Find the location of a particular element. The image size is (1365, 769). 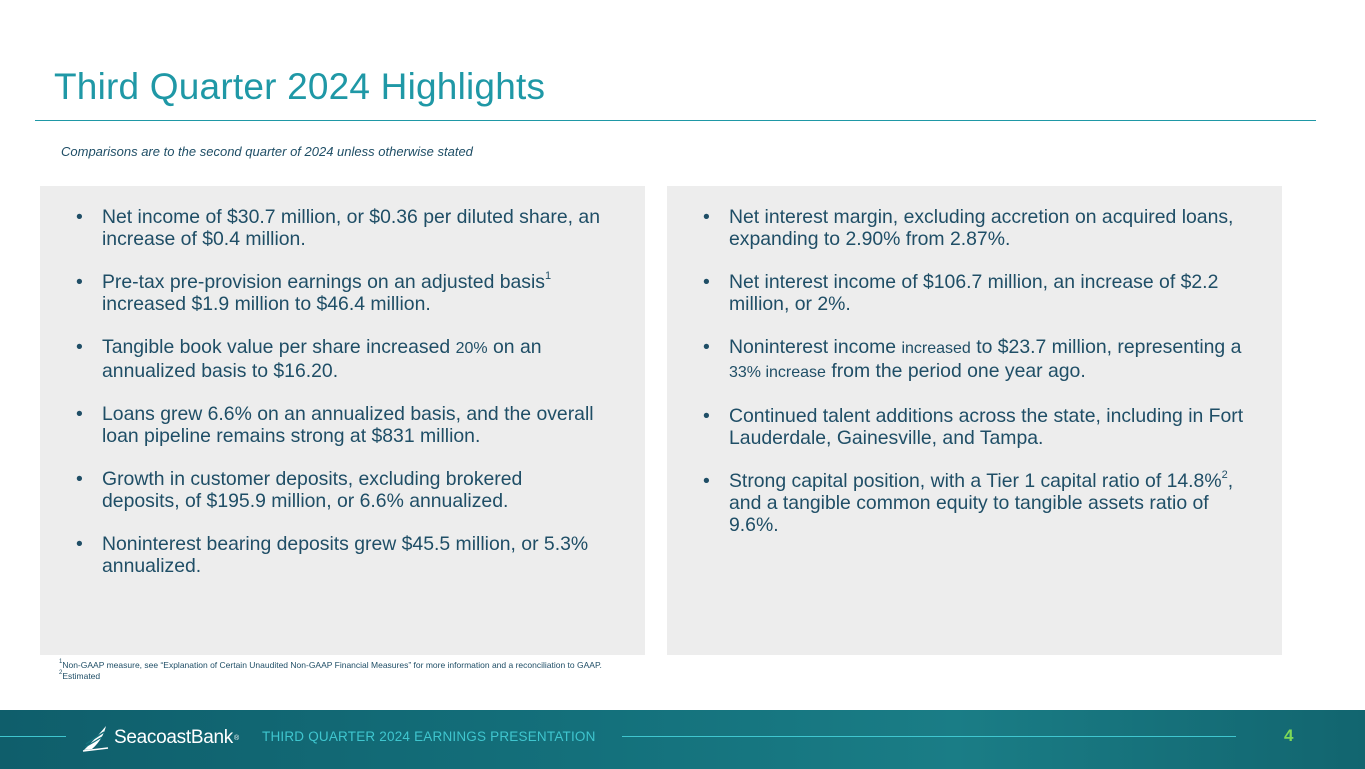

bullet-text: from the period one year ago. is located at coordinates (955, 371).